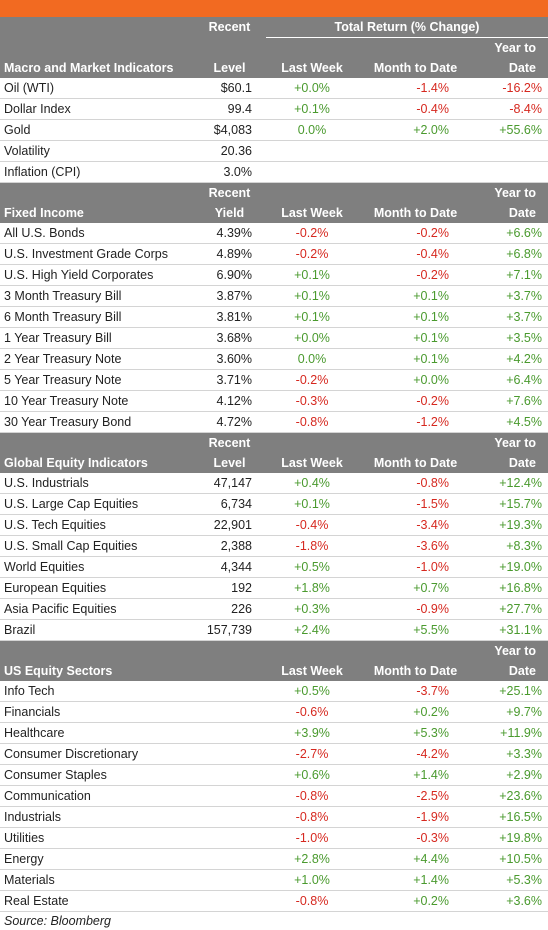 The image size is (548, 930). I want to click on row-year-to-date: +9.7%, so click(510, 712).